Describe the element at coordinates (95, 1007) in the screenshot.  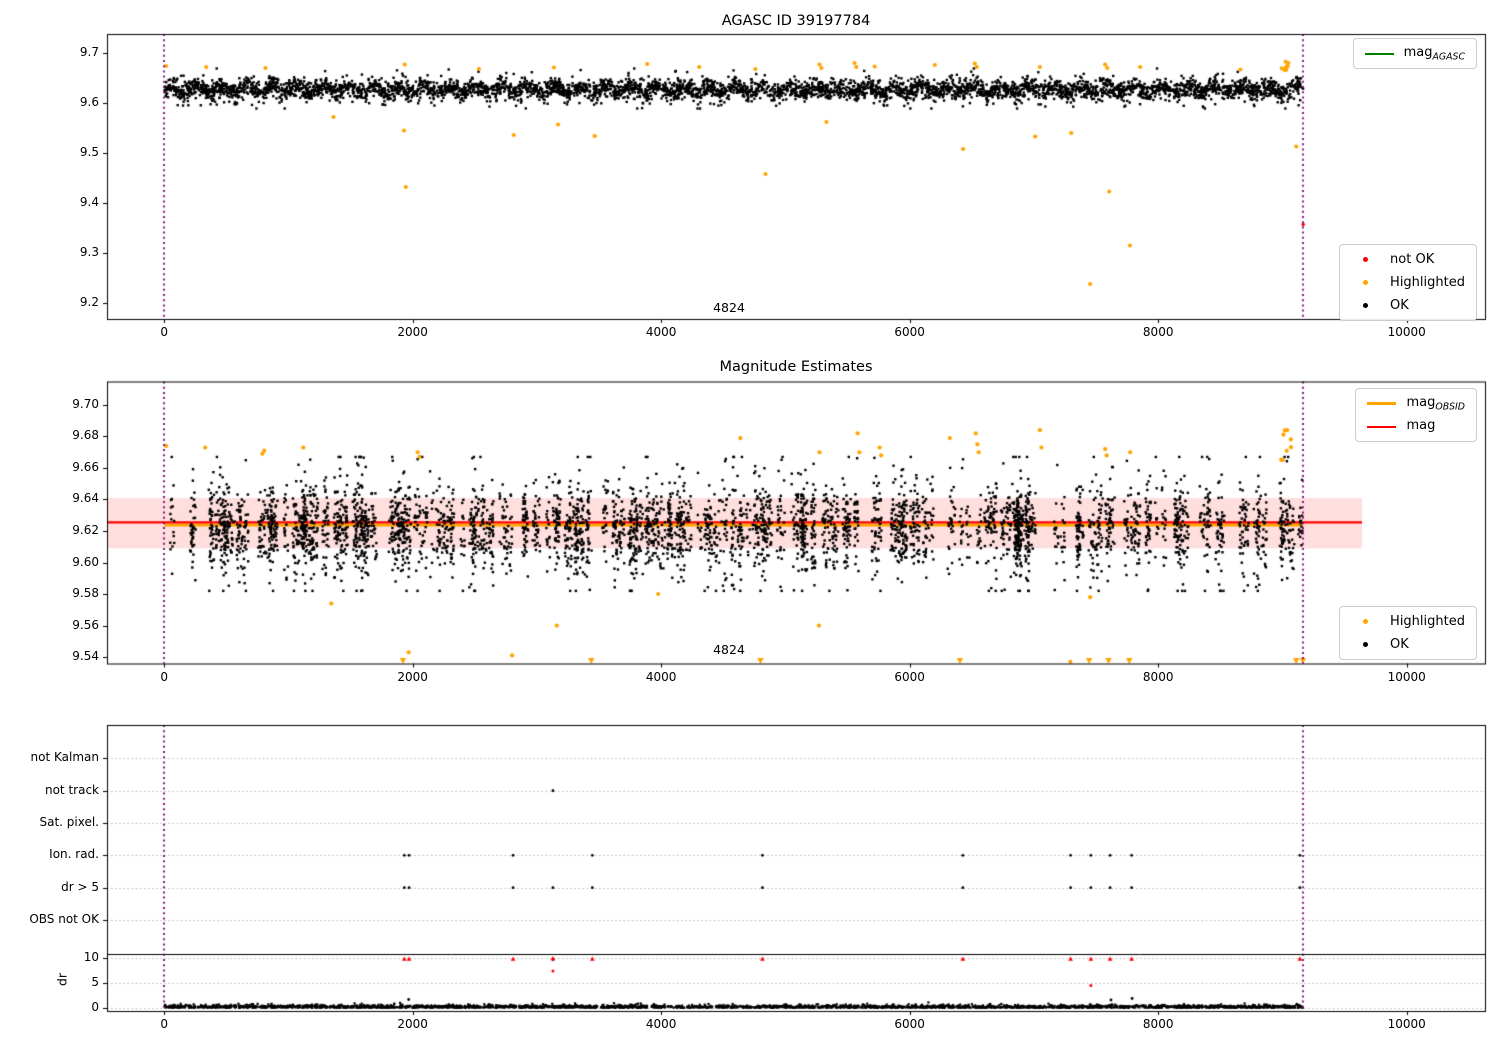
I see `dr-ytick-label: 0` at that location.